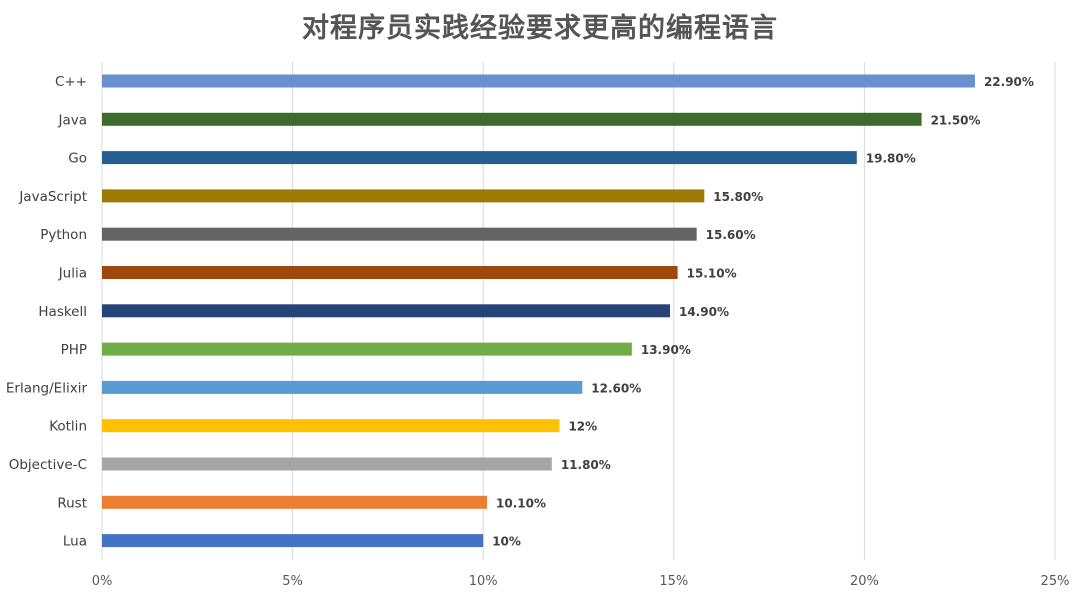  What do you see at coordinates (63, 235) in the screenshot?
I see `category-label: Python` at bounding box center [63, 235].